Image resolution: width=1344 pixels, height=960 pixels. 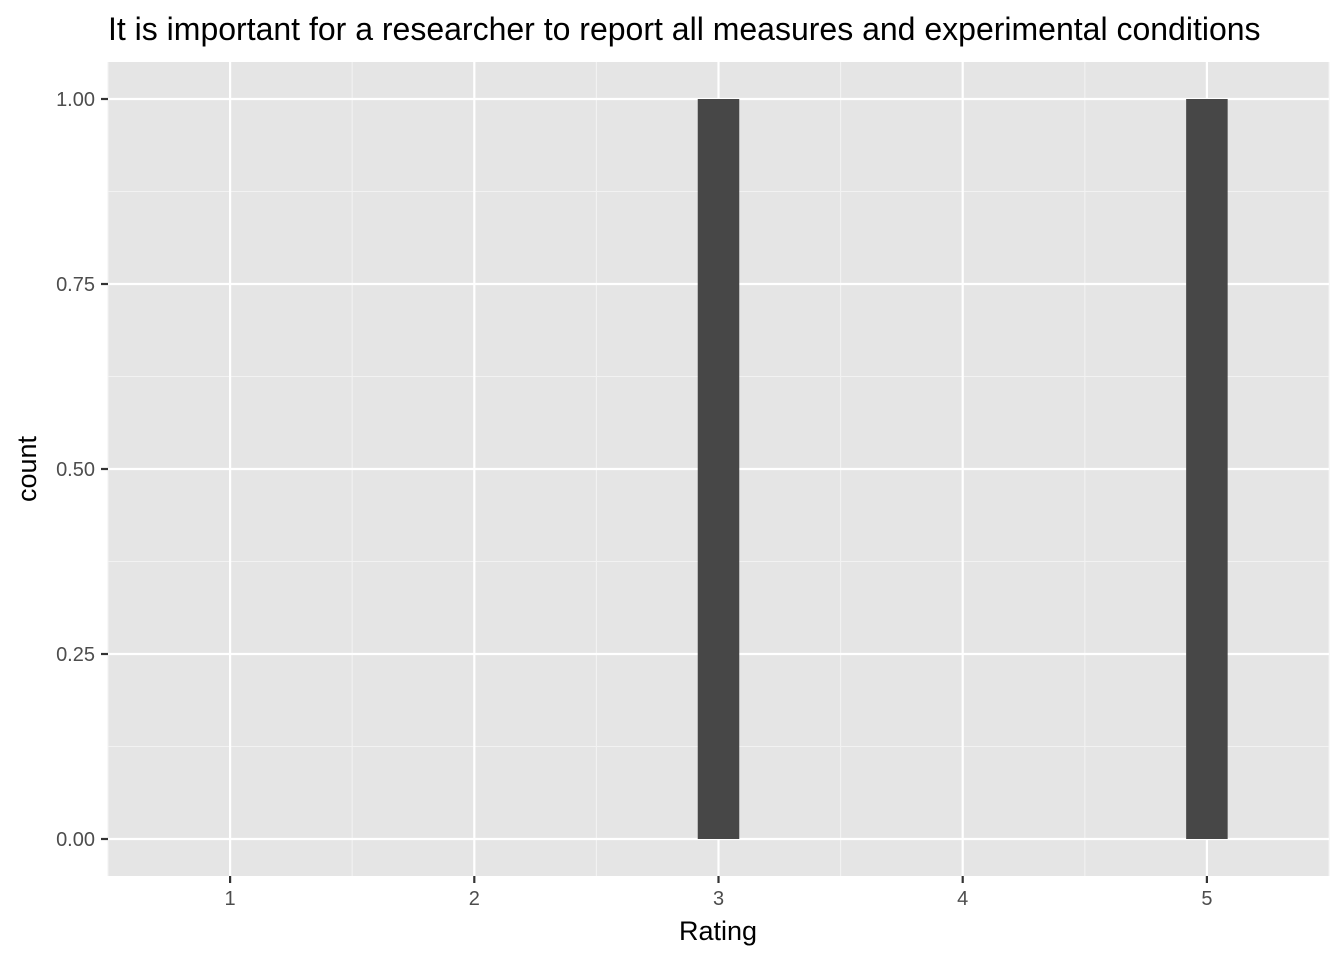 What do you see at coordinates (230, 899) in the screenshot?
I see `x-tick-label: 1` at bounding box center [230, 899].